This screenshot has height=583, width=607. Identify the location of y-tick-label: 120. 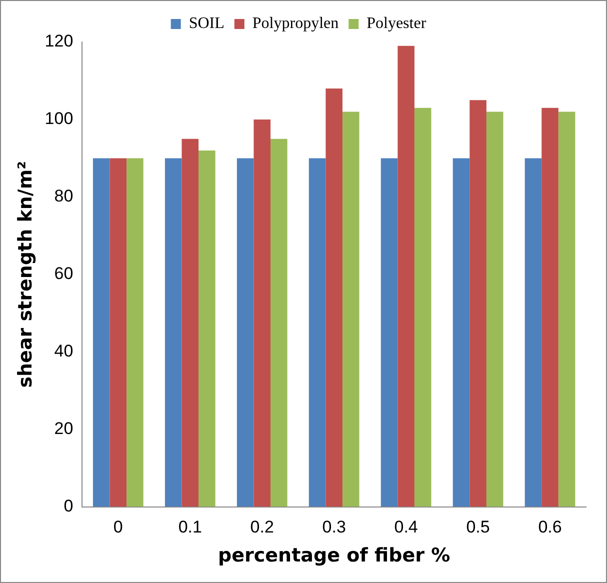
(59, 41).